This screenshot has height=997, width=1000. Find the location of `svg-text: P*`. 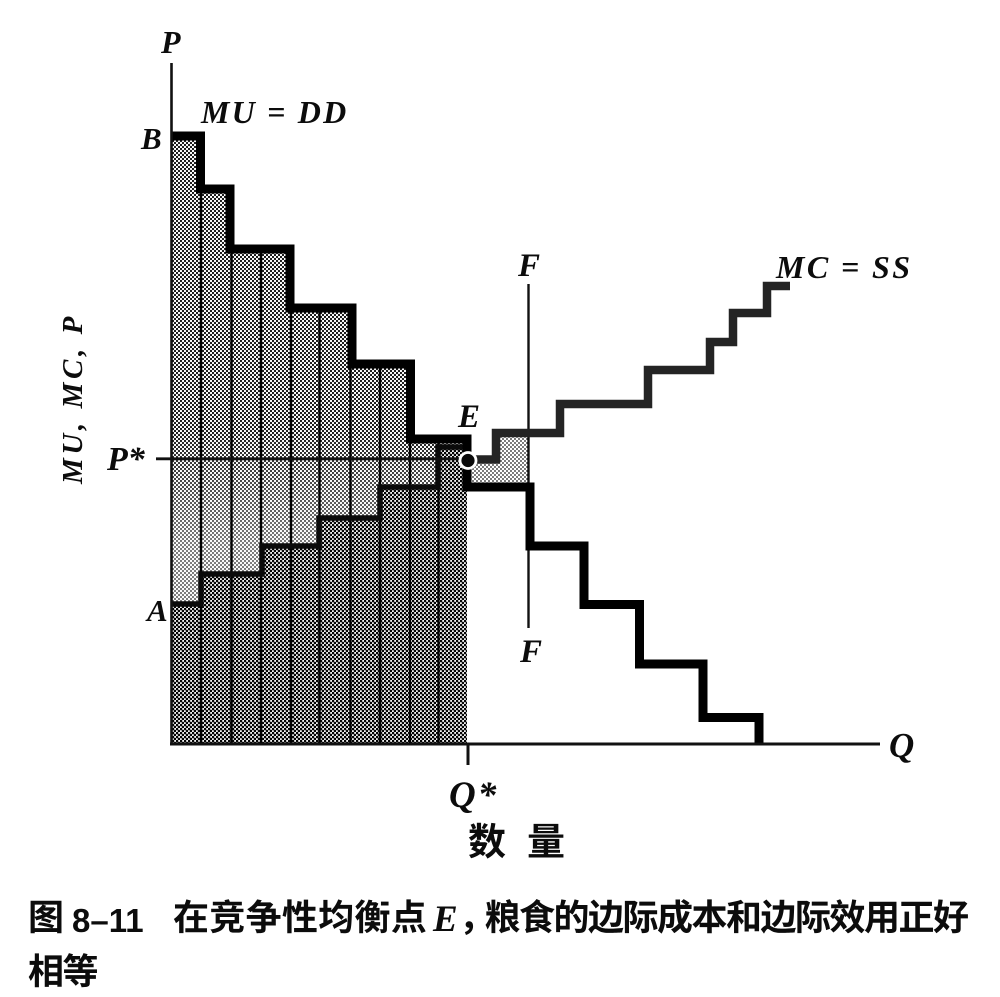

svg-text: P* is located at coordinates (126, 459).